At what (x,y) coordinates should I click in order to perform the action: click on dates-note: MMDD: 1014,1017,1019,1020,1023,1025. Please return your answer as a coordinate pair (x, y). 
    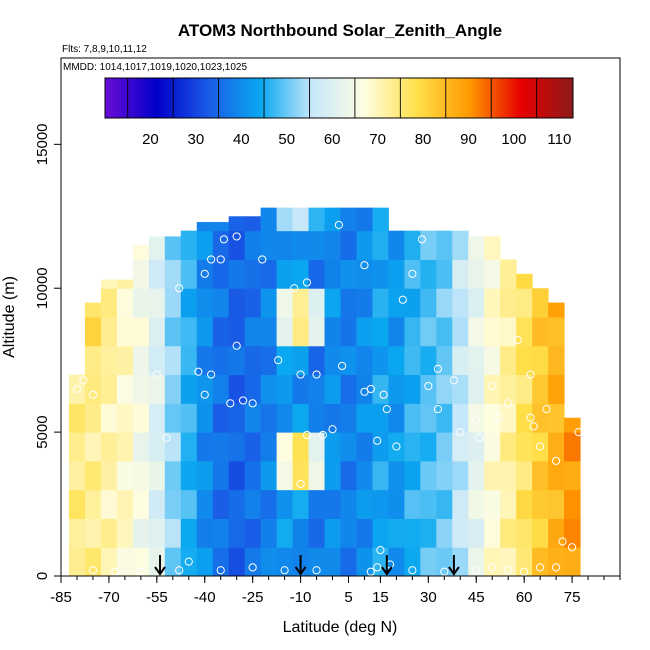
    Looking at the image, I should click on (155, 67).